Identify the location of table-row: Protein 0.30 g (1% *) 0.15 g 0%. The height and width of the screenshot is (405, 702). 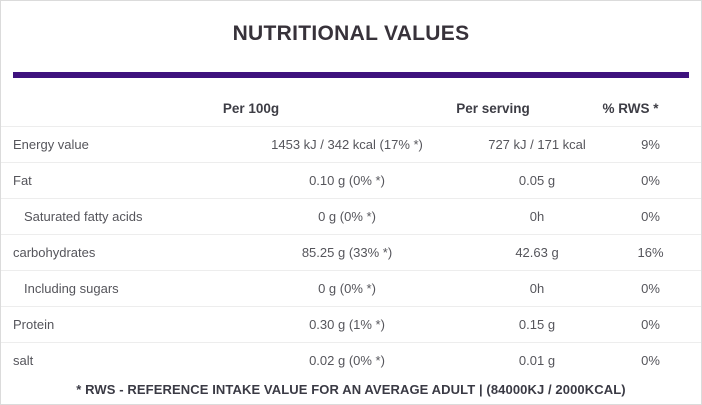
(351, 324).